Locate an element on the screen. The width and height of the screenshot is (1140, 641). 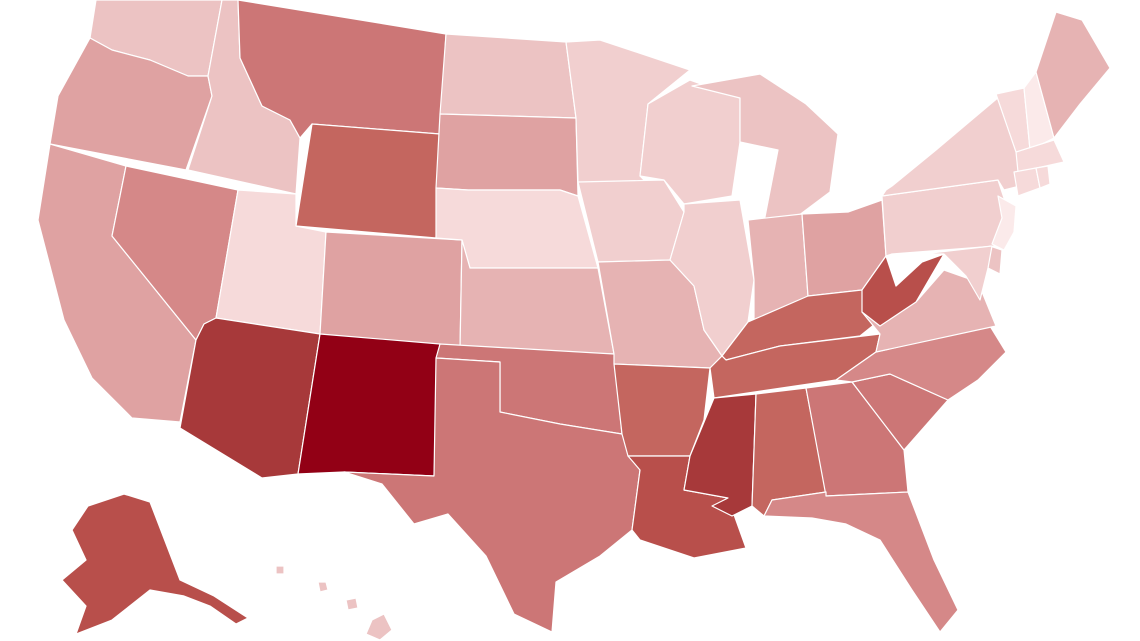
state-new-mexico is located at coordinates (369, 405).